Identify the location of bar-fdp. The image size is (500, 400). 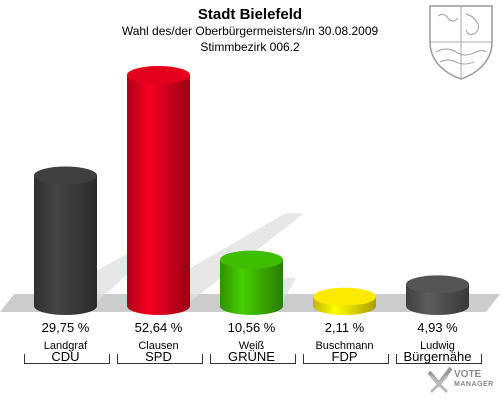
(344, 301).